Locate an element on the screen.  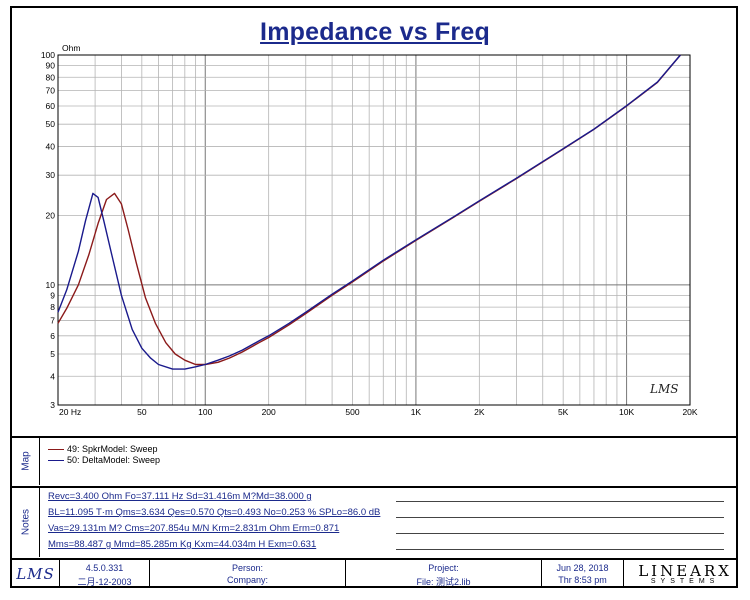
footer-logo-cell: LMS is located at coordinates (36, 574).